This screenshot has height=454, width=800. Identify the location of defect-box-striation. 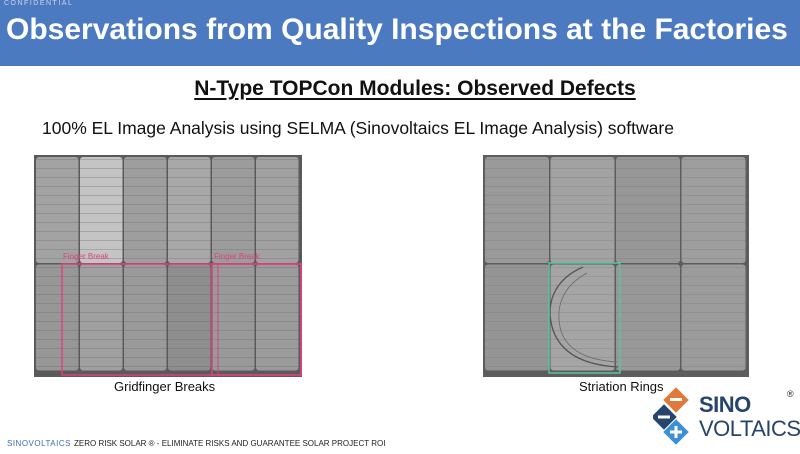
(584, 318).